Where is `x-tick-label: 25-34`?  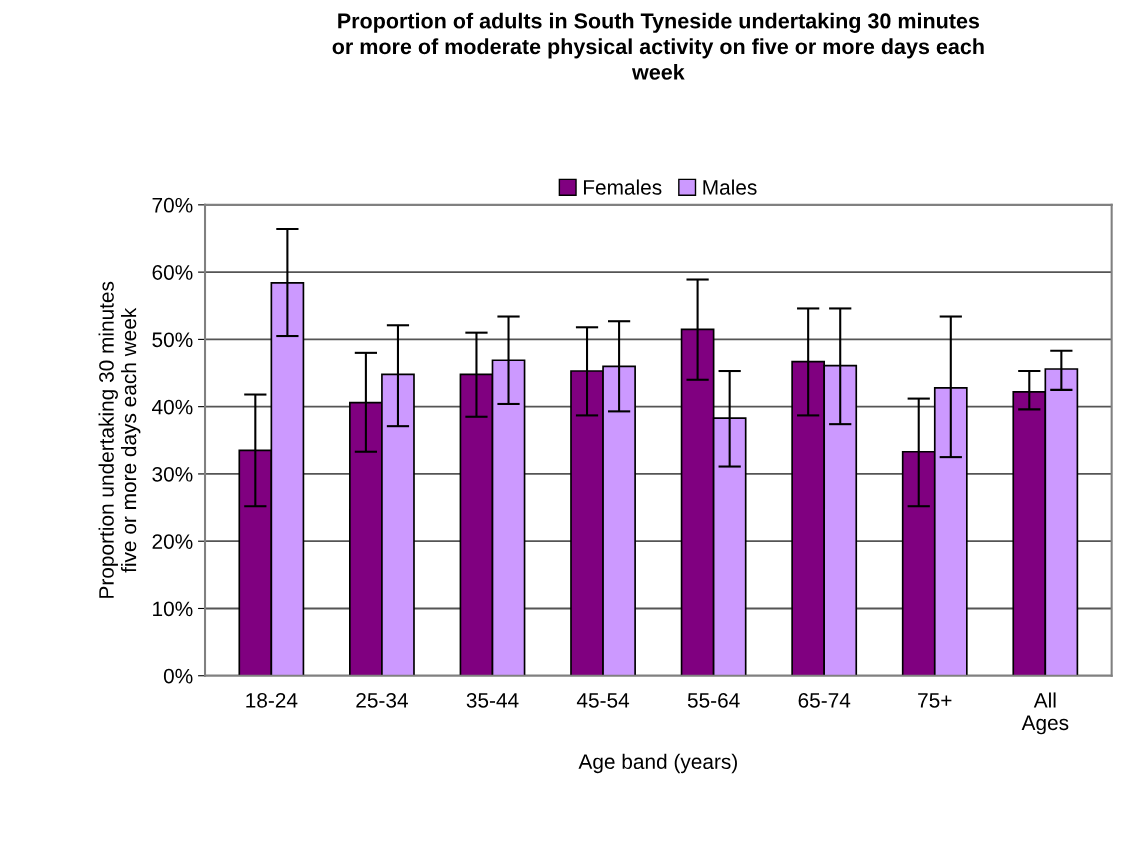 x-tick-label: 25-34 is located at coordinates (382, 700).